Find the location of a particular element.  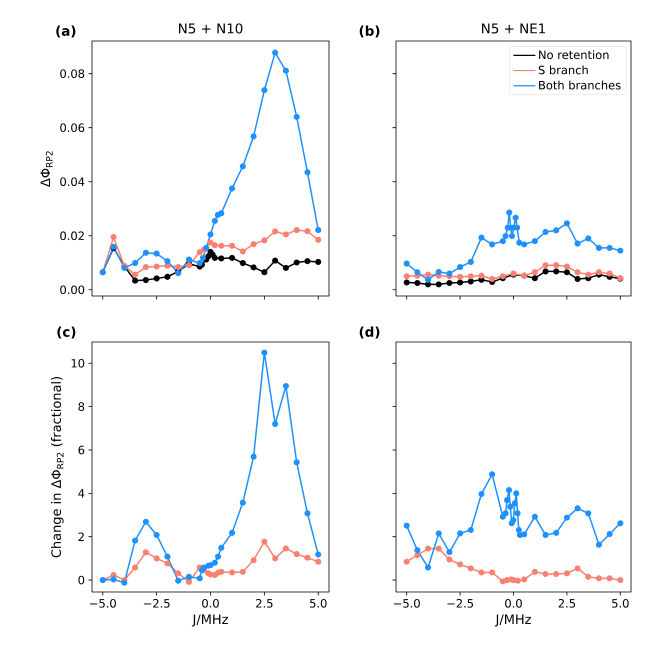

y-tick-label: 10 is located at coordinates (78, 363).